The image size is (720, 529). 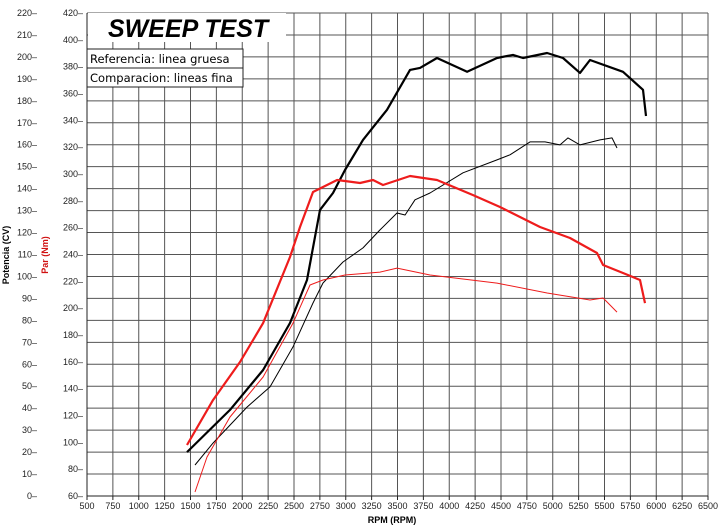 I want to click on x-tick-label: 6000, so click(x=656, y=506).